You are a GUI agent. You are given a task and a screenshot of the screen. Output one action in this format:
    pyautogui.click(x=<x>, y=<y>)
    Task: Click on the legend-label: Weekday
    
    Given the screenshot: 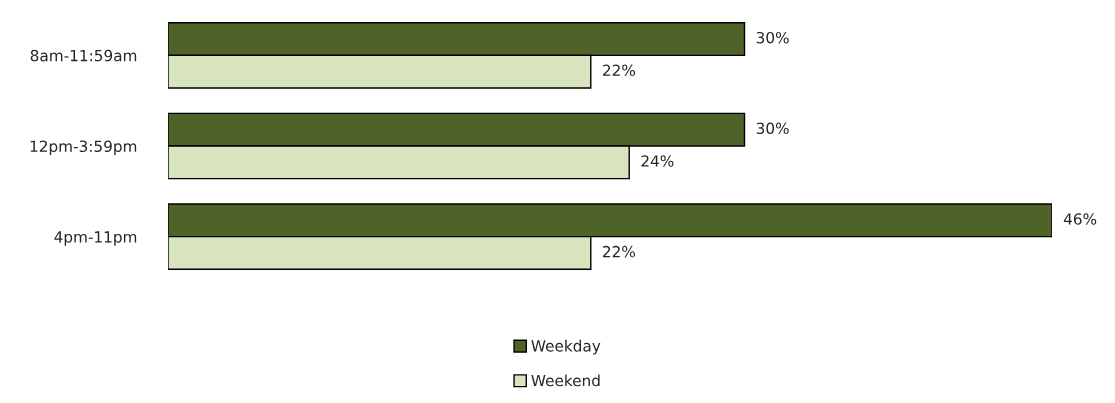 What is the action you would take?
    pyautogui.click(x=566, y=347)
    